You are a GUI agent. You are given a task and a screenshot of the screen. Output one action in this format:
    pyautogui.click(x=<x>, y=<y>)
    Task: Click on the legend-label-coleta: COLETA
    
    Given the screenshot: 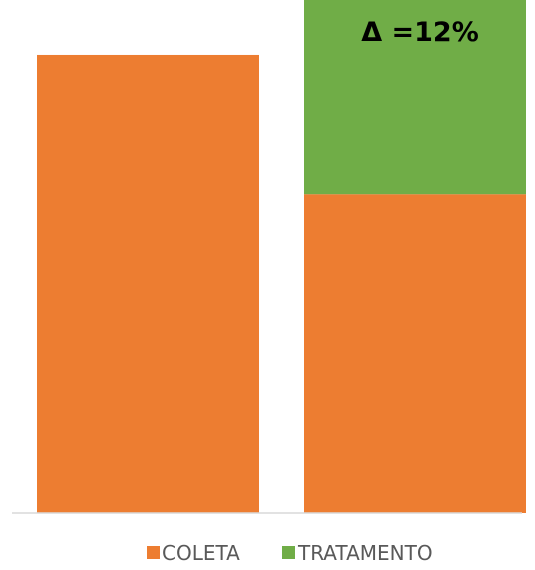 What is the action you would take?
    pyautogui.click(x=201, y=553)
    